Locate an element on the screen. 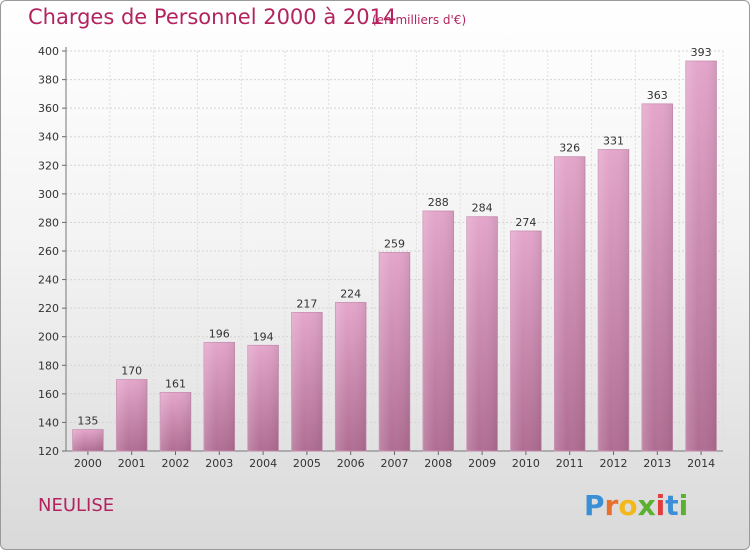  logo-letter: t is located at coordinates (672, 505).